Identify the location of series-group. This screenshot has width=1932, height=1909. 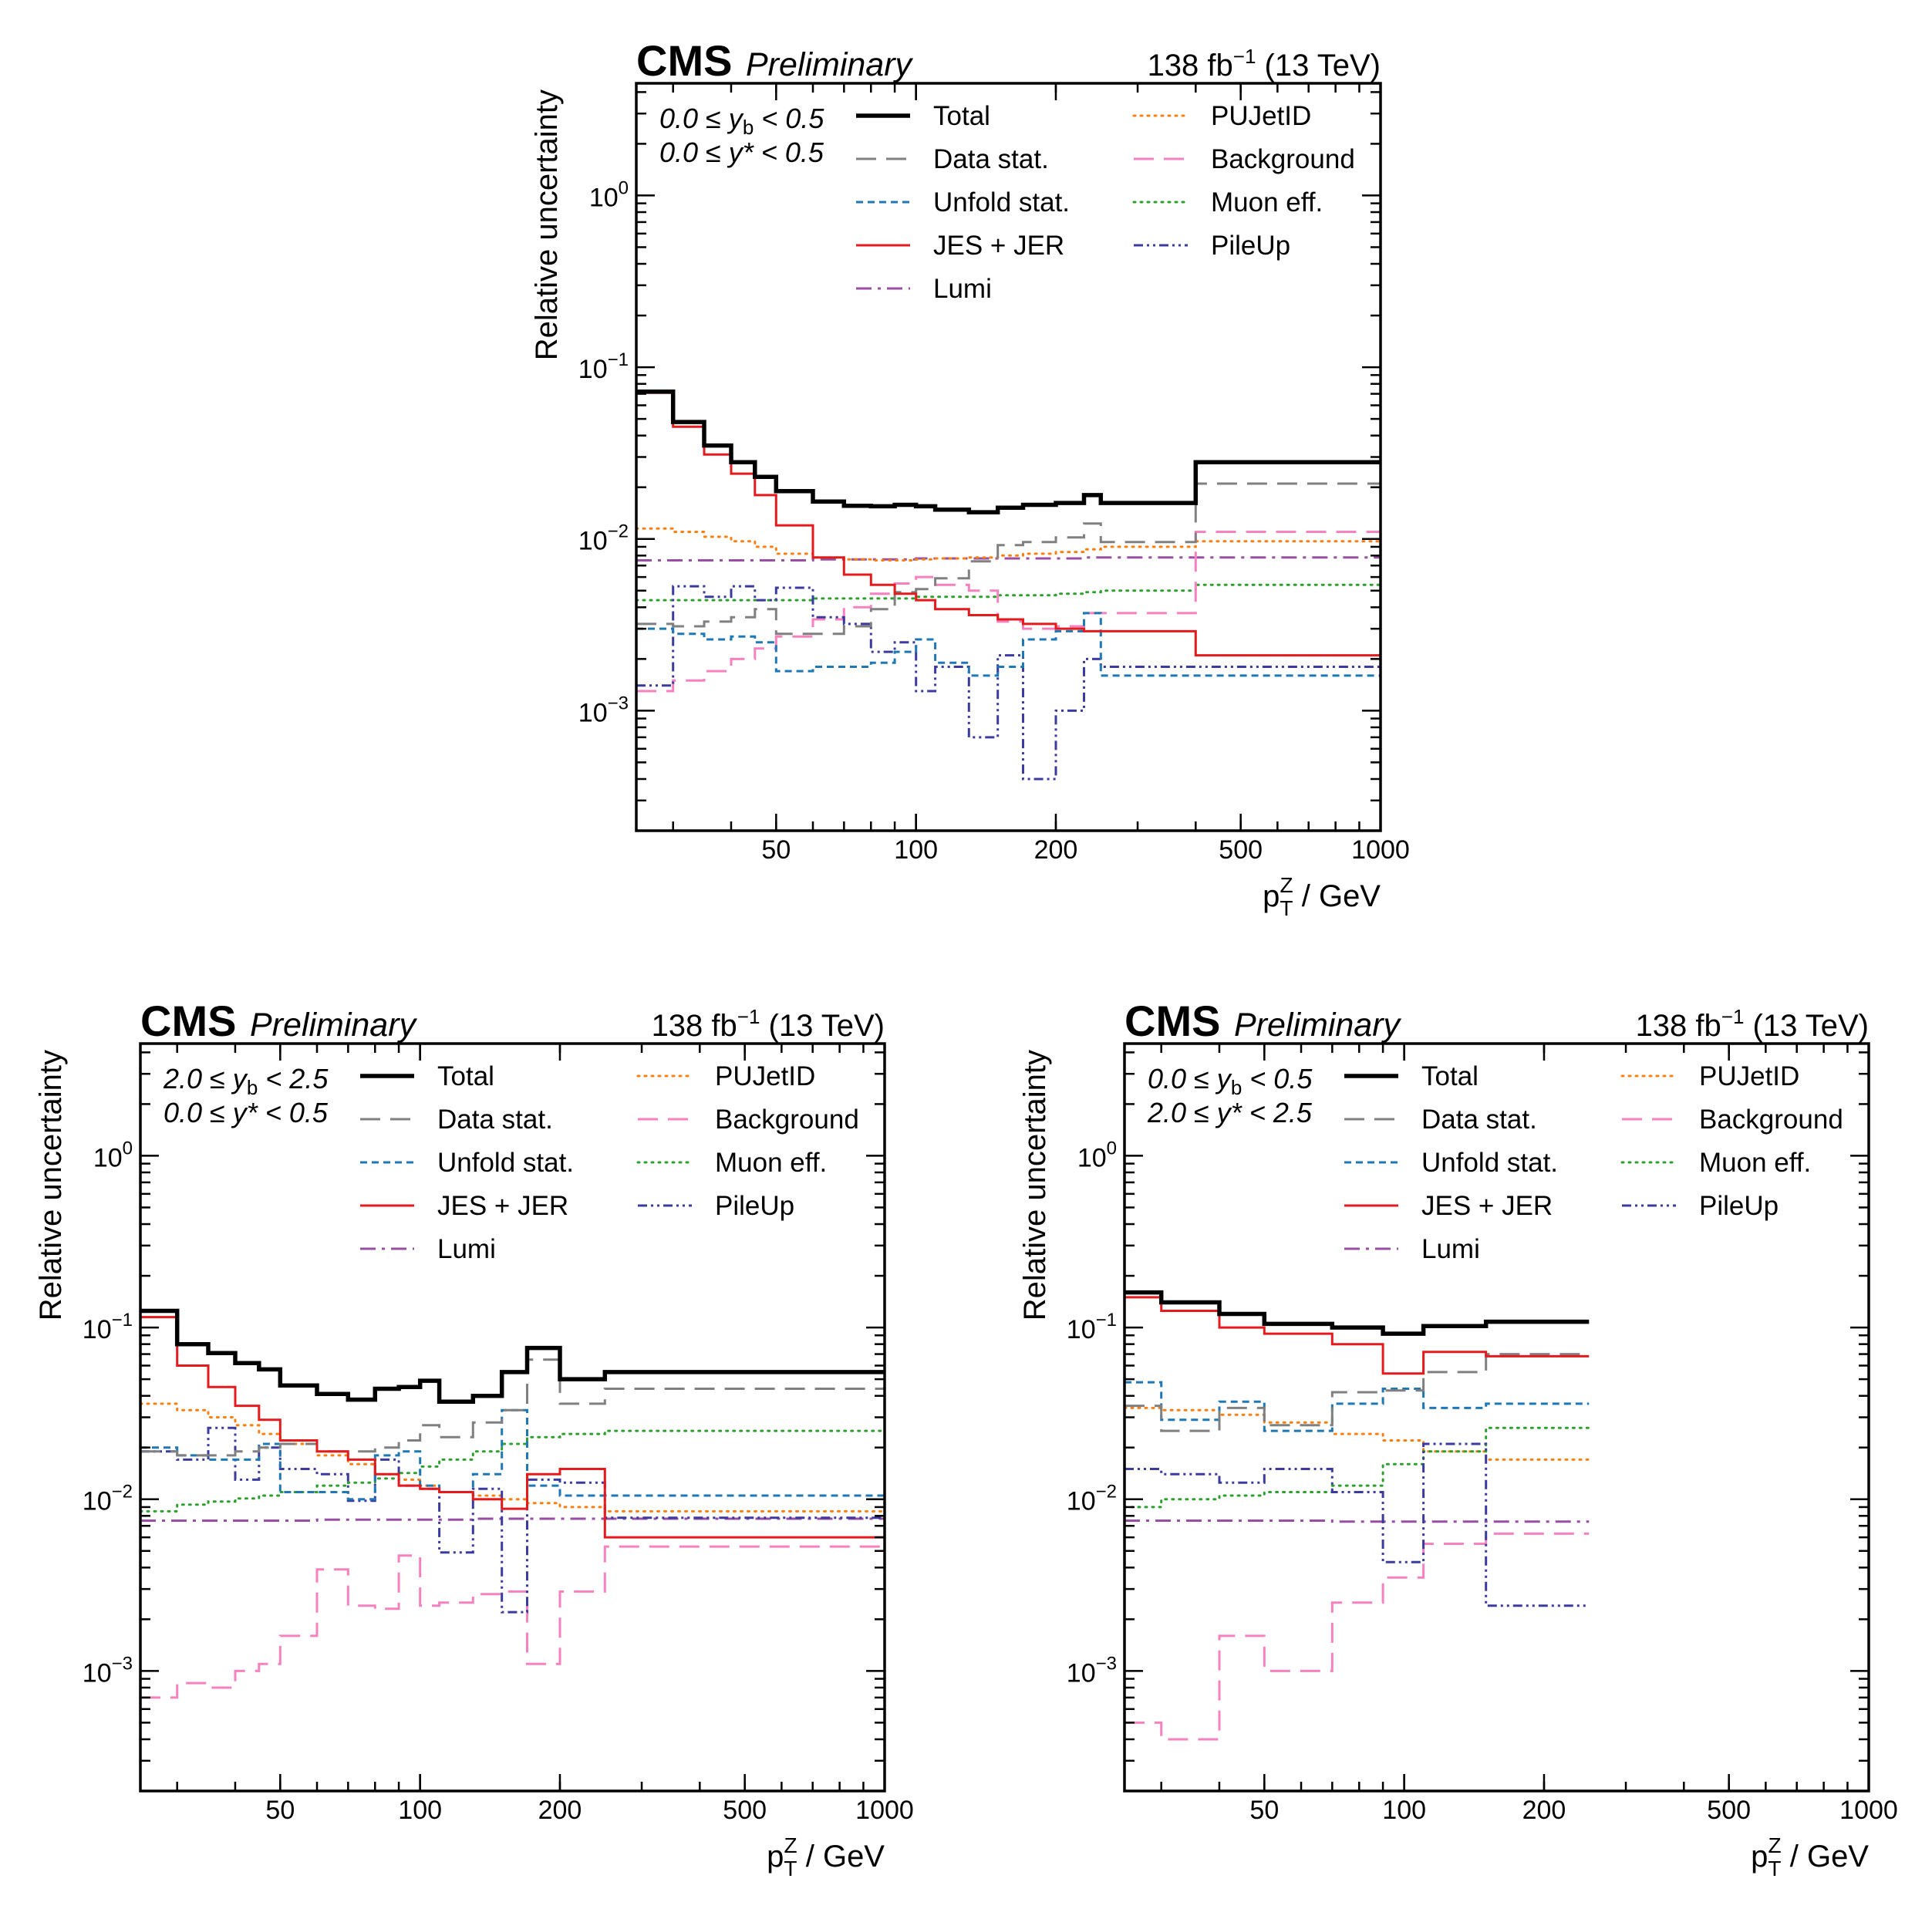
(1008, 585).